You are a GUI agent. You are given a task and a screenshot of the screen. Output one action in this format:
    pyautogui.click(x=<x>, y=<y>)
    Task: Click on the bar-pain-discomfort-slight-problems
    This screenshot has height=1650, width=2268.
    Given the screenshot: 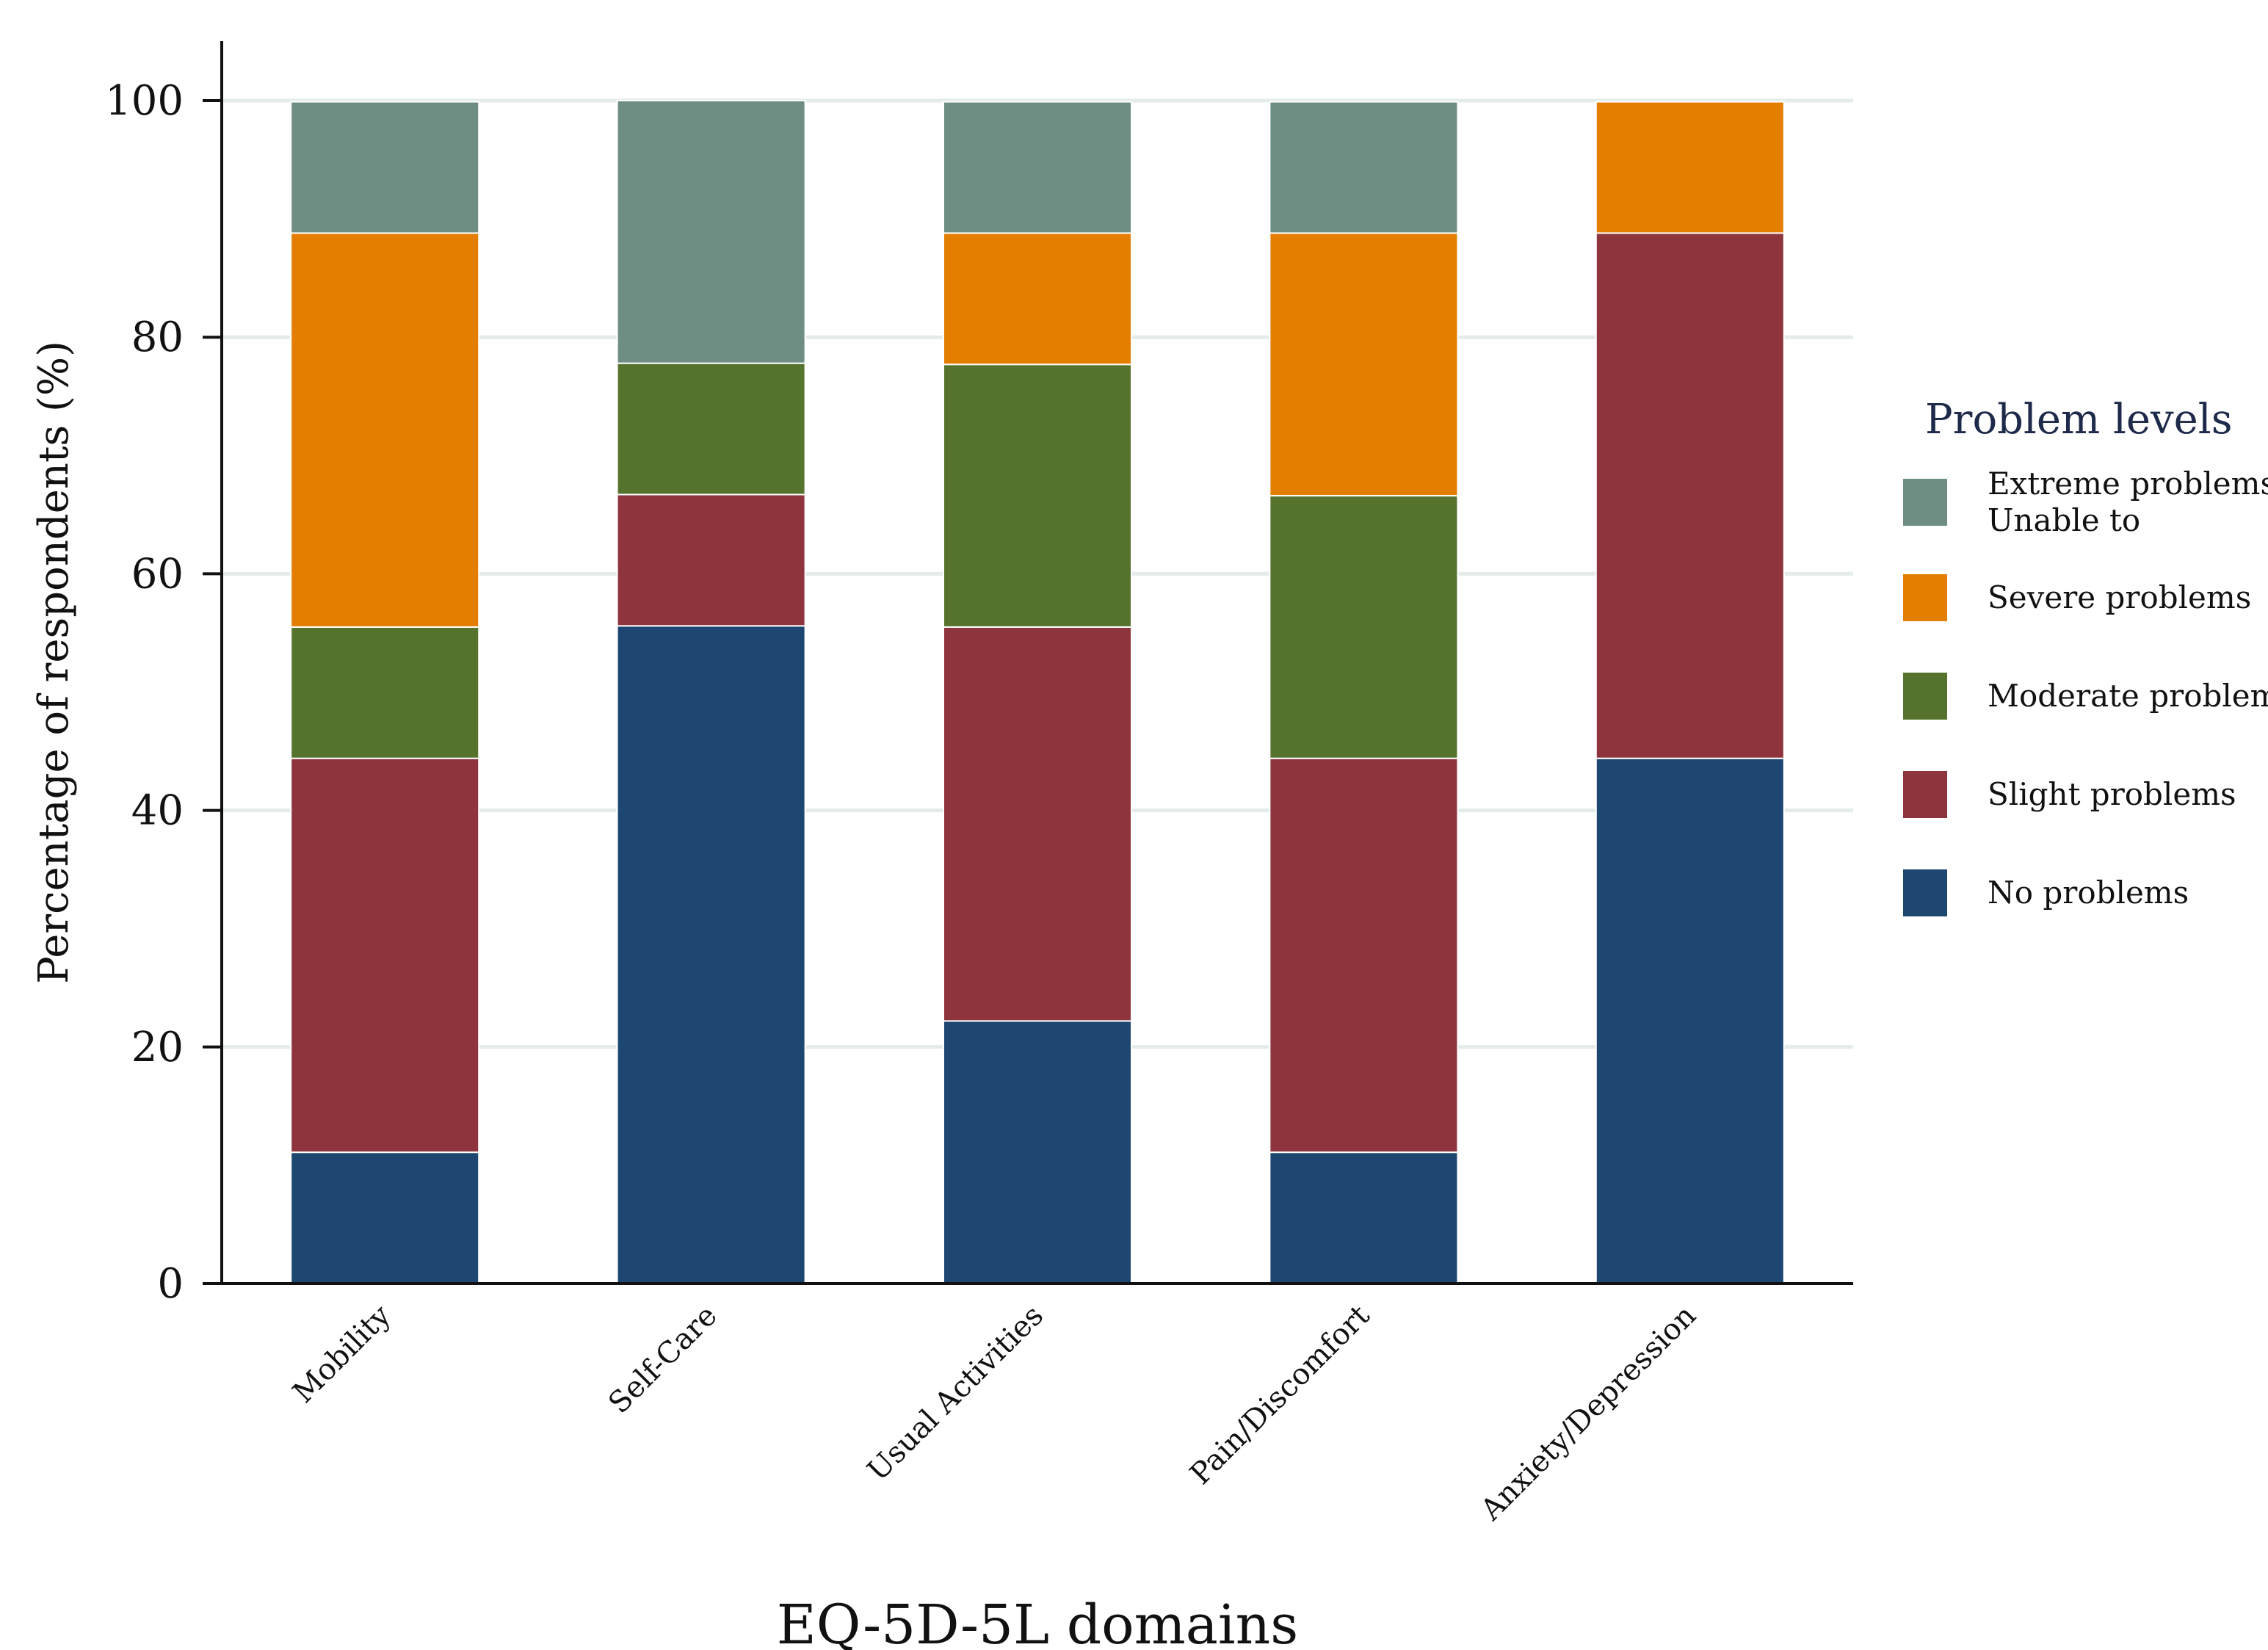 What is the action you would take?
    pyautogui.click(x=1364, y=956)
    